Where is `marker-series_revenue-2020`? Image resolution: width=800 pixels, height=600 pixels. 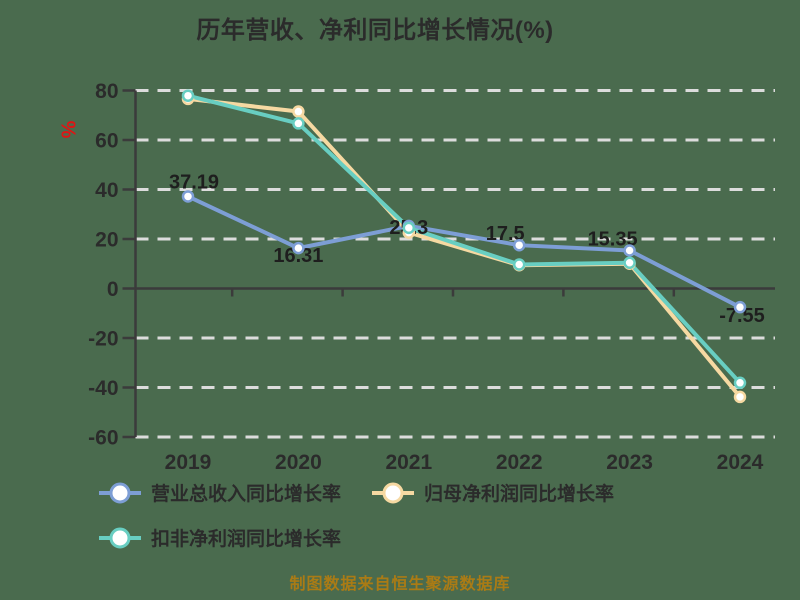
marker-series_revenue-2020 is located at coordinates (298, 248).